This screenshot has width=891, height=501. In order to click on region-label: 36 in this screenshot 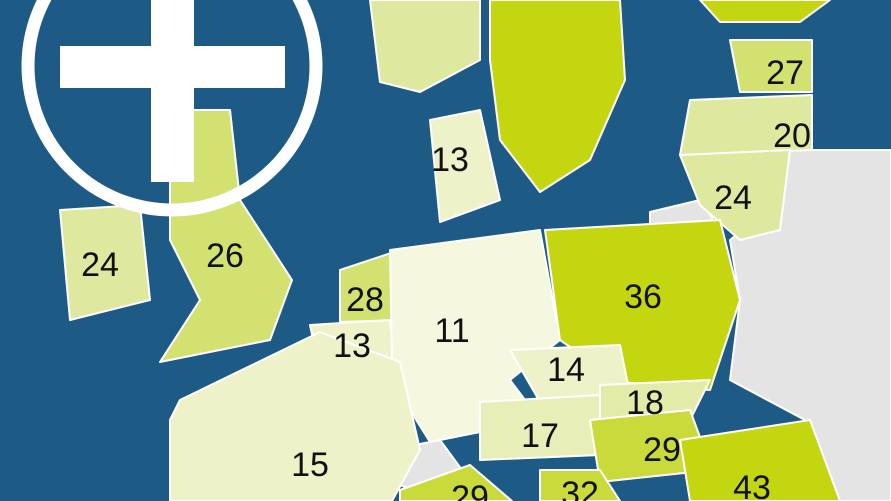, I will do `click(643, 297)`.